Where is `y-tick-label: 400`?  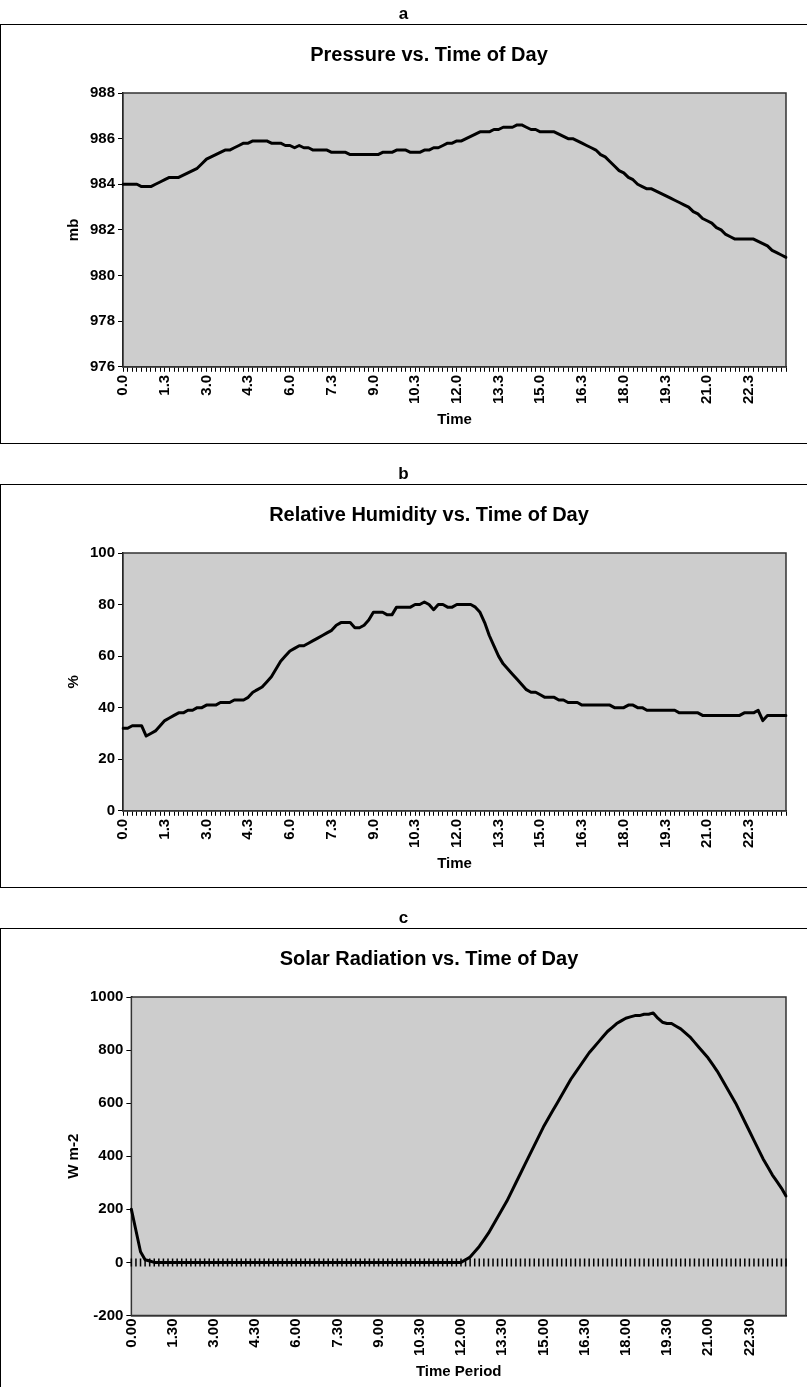 y-tick-label: 400 is located at coordinates (111, 1155).